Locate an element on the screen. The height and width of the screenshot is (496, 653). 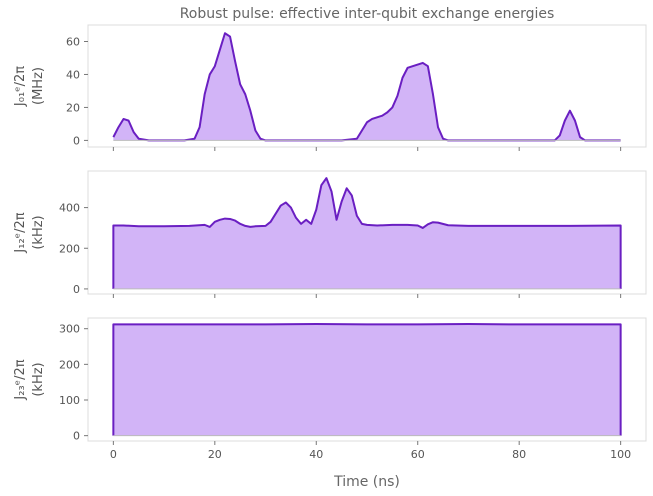
x-axis-label: Time (ns) is located at coordinates (366, 482).